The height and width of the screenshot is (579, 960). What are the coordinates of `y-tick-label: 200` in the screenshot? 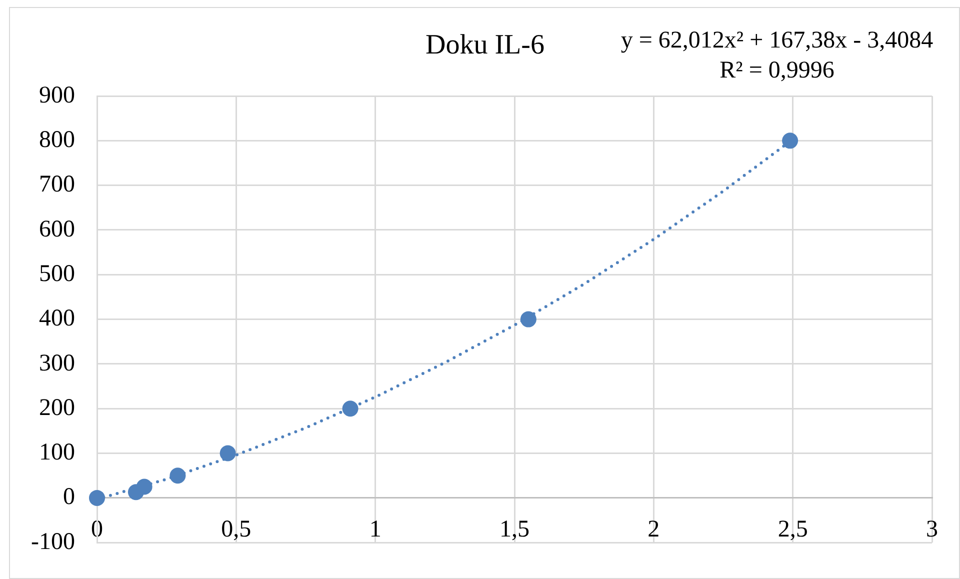 It's located at (57, 407).